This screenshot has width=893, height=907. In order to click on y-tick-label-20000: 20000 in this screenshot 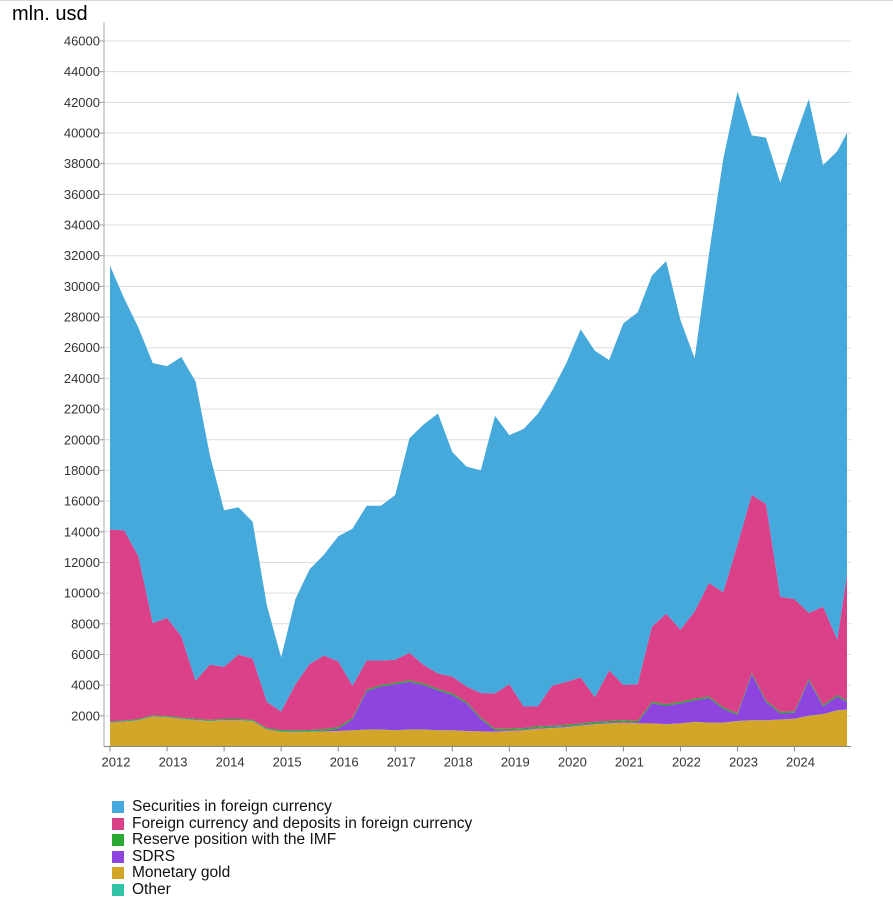, I will do `click(82, 439)`.